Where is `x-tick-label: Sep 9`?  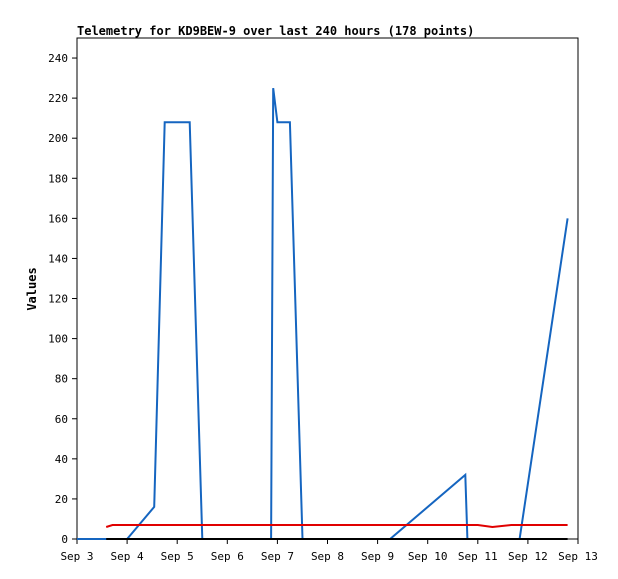 x-tick-label: Sep 9 is located at coordinates (377, 556).